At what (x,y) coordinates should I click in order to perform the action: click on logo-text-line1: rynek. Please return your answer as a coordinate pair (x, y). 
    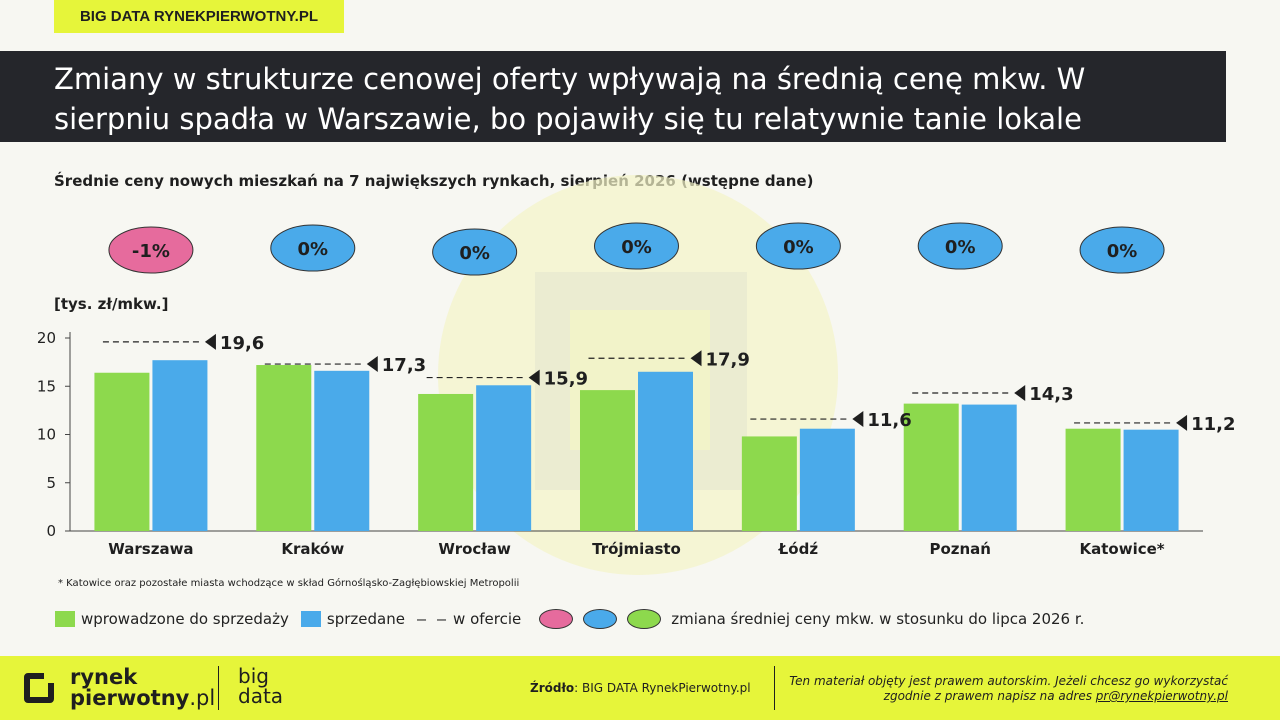
    Looking at the image, I should click on (104, 677).